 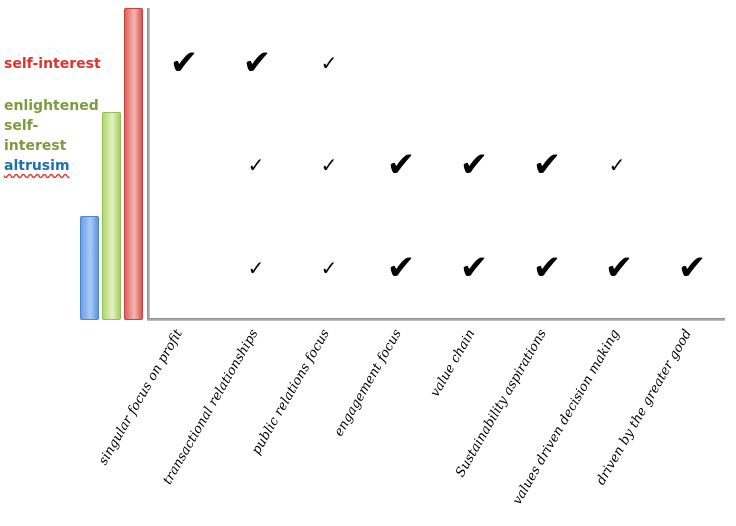 I want to click on legend-enlightened-self-interest: enlightened self-interest, so click(x=51, y=126).